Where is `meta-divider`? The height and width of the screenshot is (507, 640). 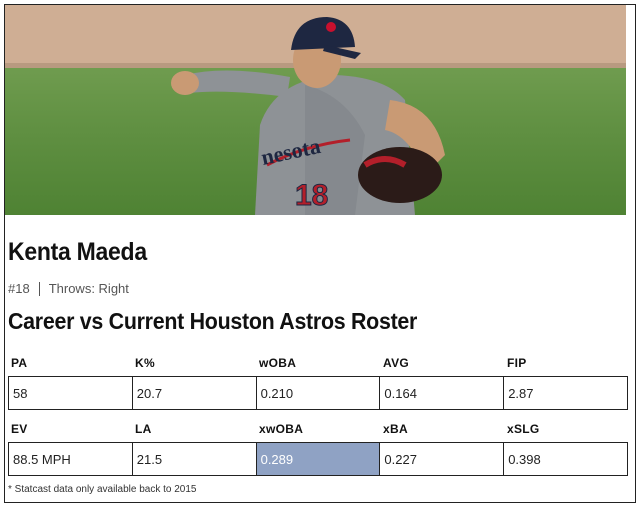 meta-divider is located at coordinates (39, 288).